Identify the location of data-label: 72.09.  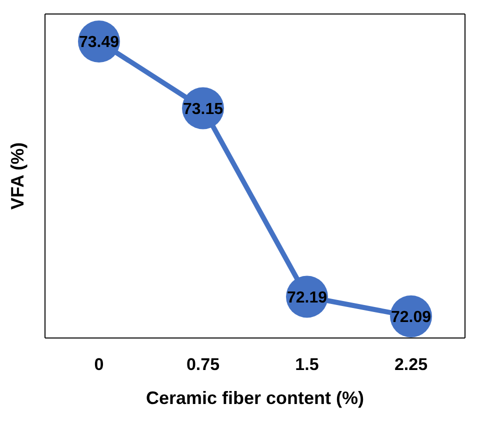
(411, 317).